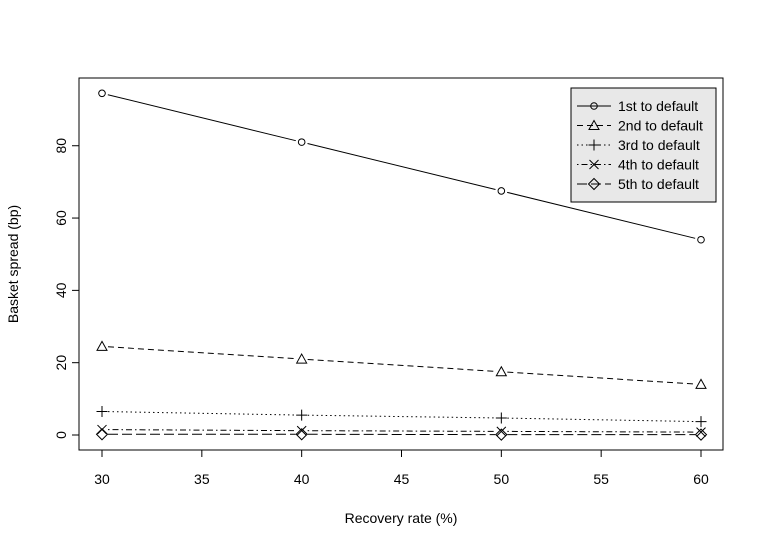 This screenshot has height=547, width=765. Describe the element at coordinates (658, 184) in the screenshot. I see `legend-label: 5th to default` at that location.